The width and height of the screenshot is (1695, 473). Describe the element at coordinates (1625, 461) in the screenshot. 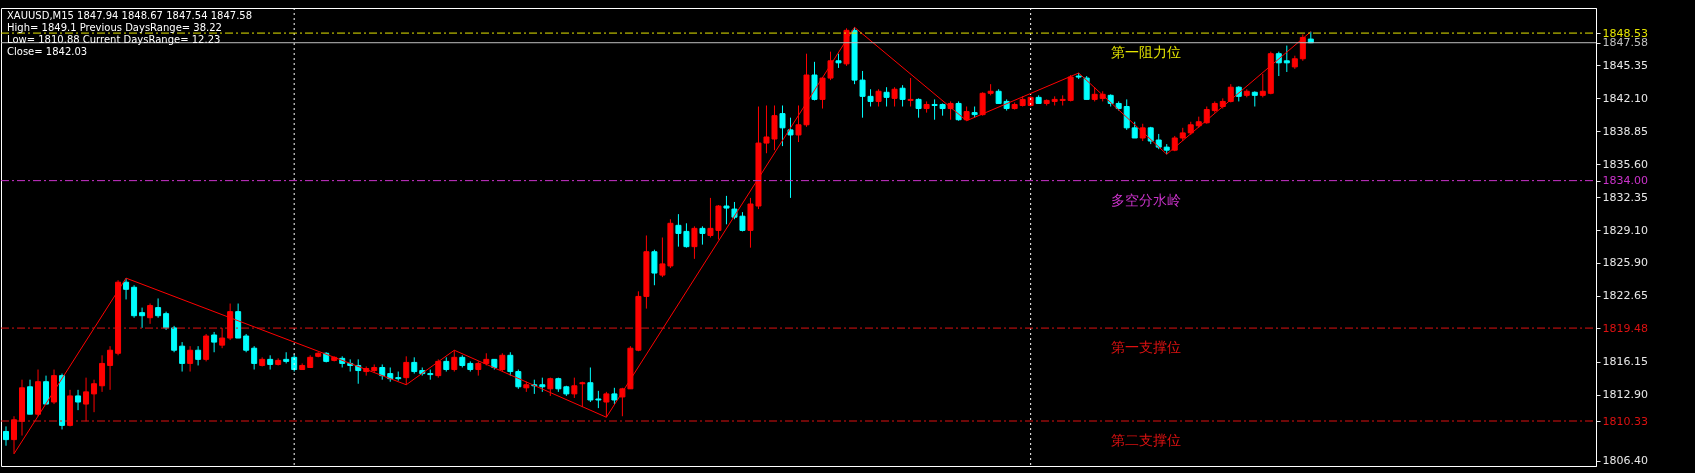

I see `y-tick-label: 1806.40` at that location.